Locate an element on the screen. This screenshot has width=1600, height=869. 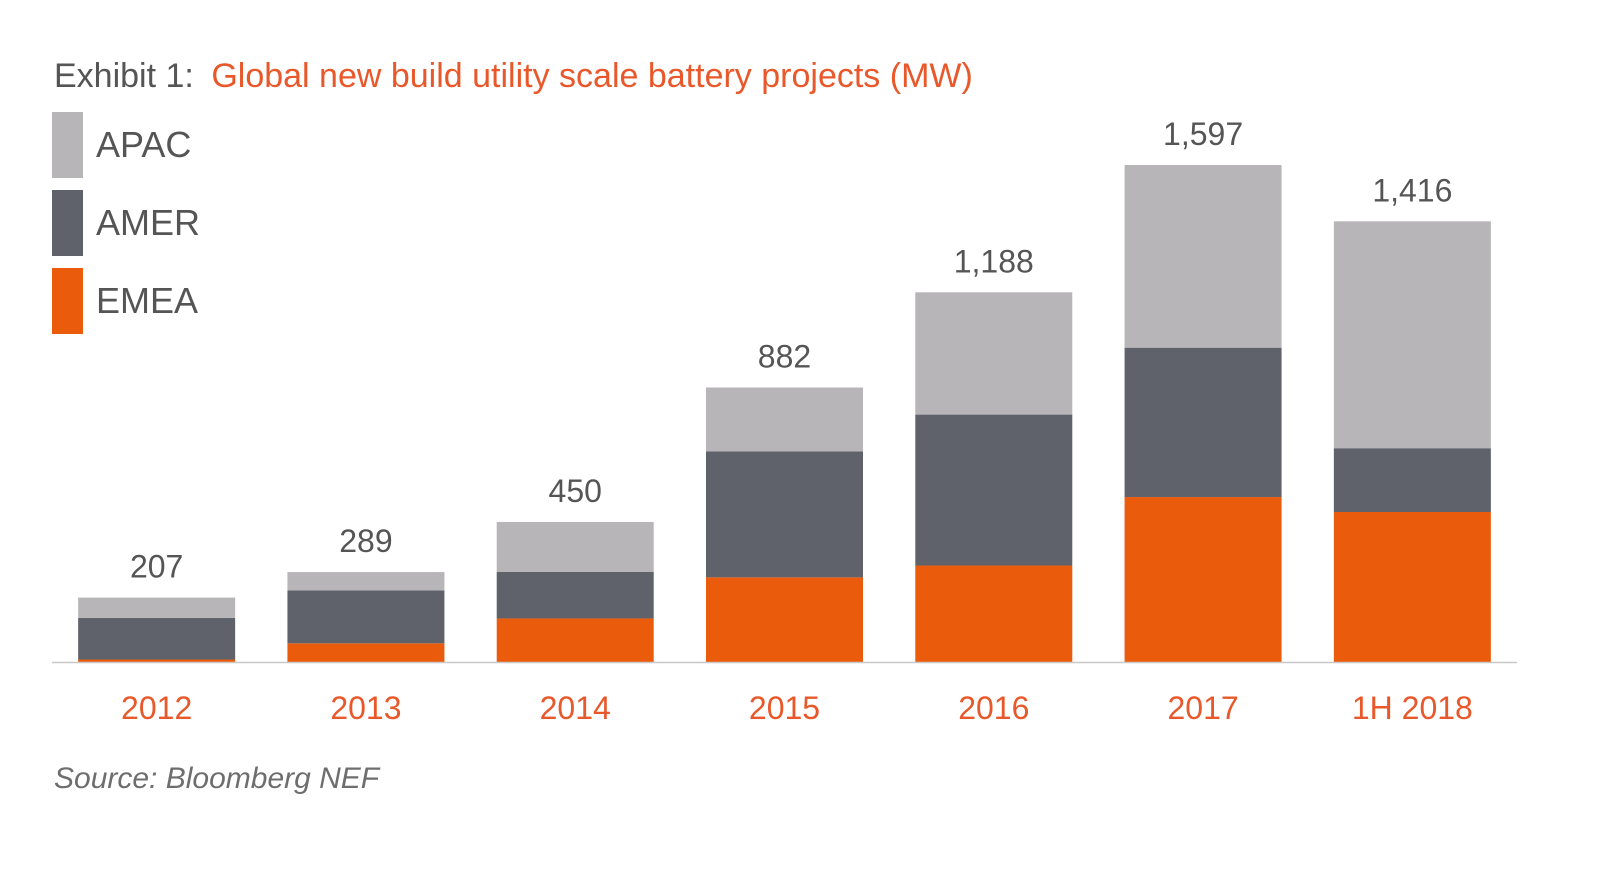
bar-emea-2017 is located at coordinates (1203, 579).